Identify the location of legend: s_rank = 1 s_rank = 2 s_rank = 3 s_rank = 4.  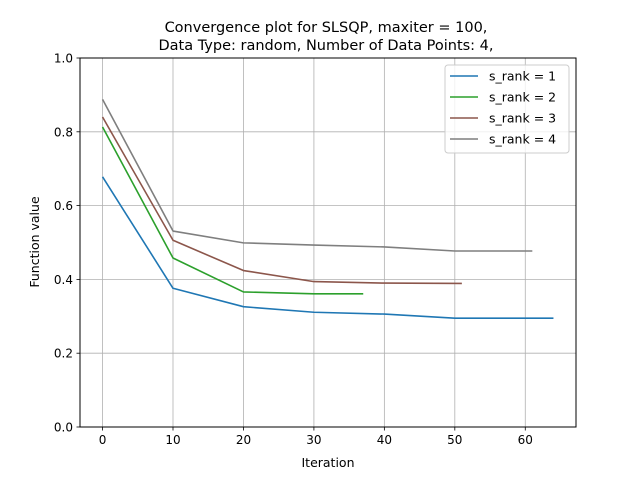
(507, 109).